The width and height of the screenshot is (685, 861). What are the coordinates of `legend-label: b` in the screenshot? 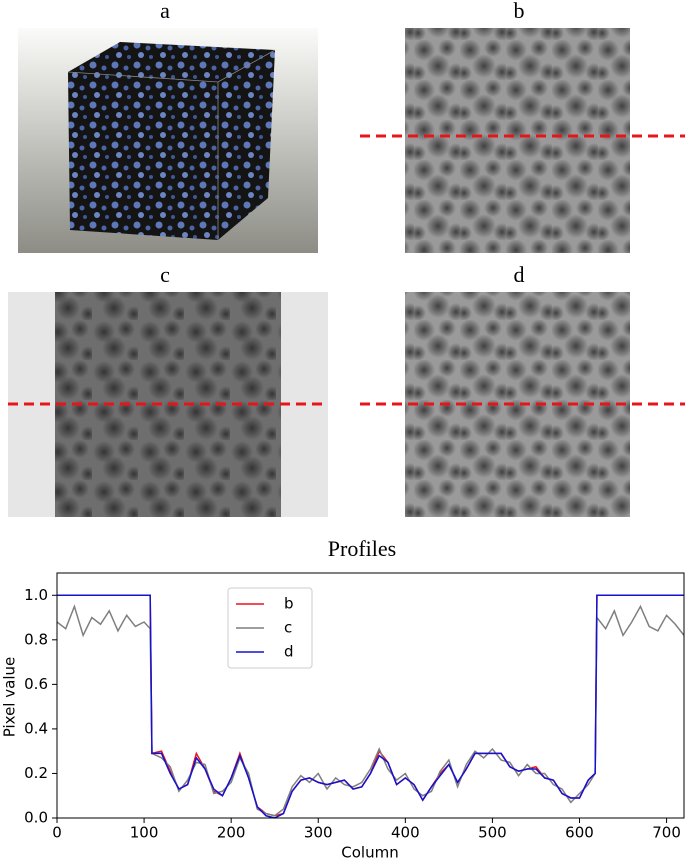 It's located at (289, 604).